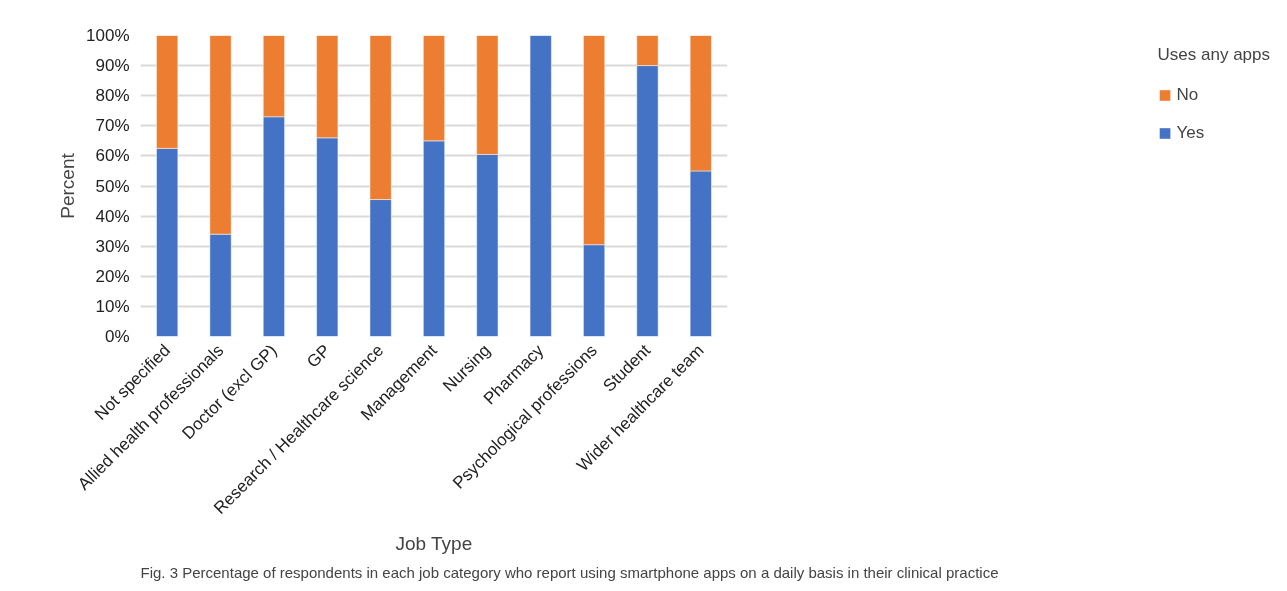 The width and height of the screenshot is (1287, 591). What do you see at coordinates (112, 306) in the screenshot?
I see `y-tick-label: 10%` at bounding box center [112, 306].